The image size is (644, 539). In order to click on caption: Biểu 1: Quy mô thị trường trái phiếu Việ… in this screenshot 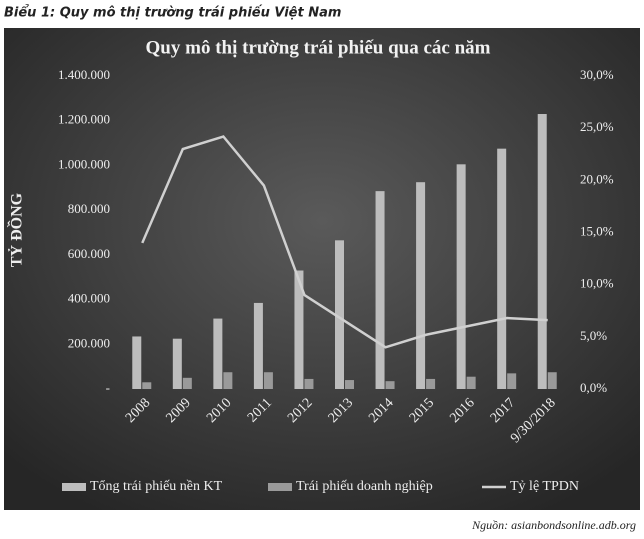, I will do `click(172, 13)`.